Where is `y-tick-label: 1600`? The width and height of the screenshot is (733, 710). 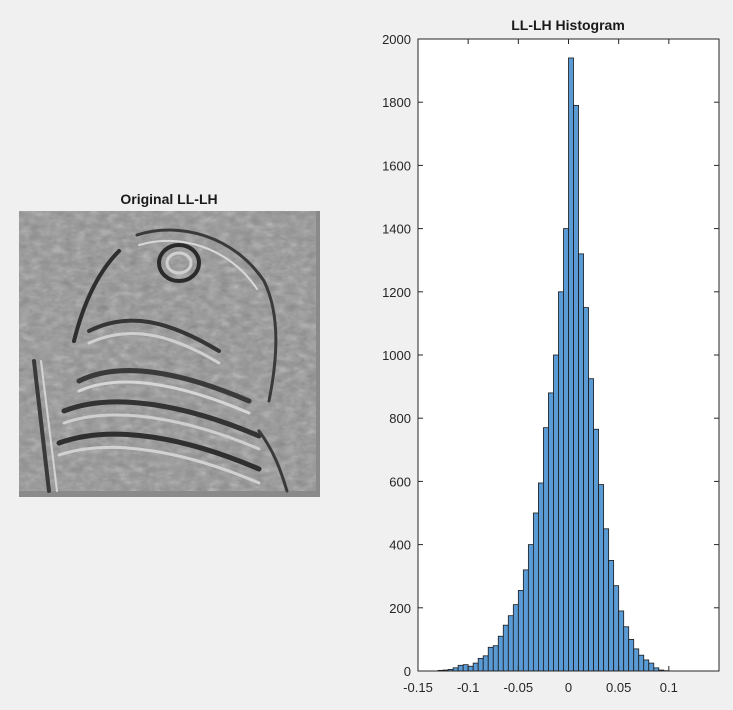 y-tick-label: 1600 is located at coordinates (396, 165).